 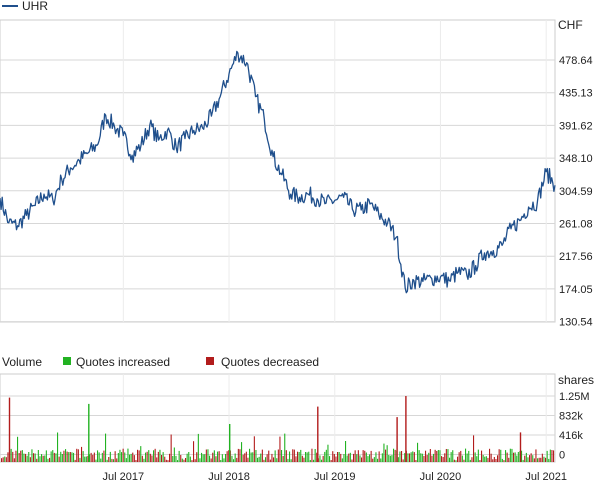 What do you see at coordinates (25, 6) in the screenshot?
I see `price-legend: UHR` at bounding box center [25, 6].